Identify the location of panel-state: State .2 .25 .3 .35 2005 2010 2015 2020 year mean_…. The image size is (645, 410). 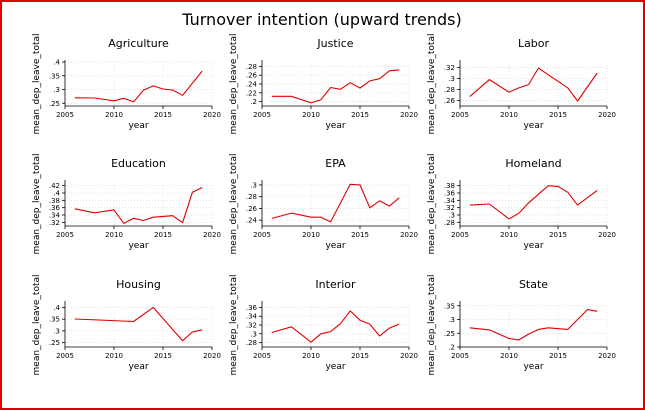
(521, 325).